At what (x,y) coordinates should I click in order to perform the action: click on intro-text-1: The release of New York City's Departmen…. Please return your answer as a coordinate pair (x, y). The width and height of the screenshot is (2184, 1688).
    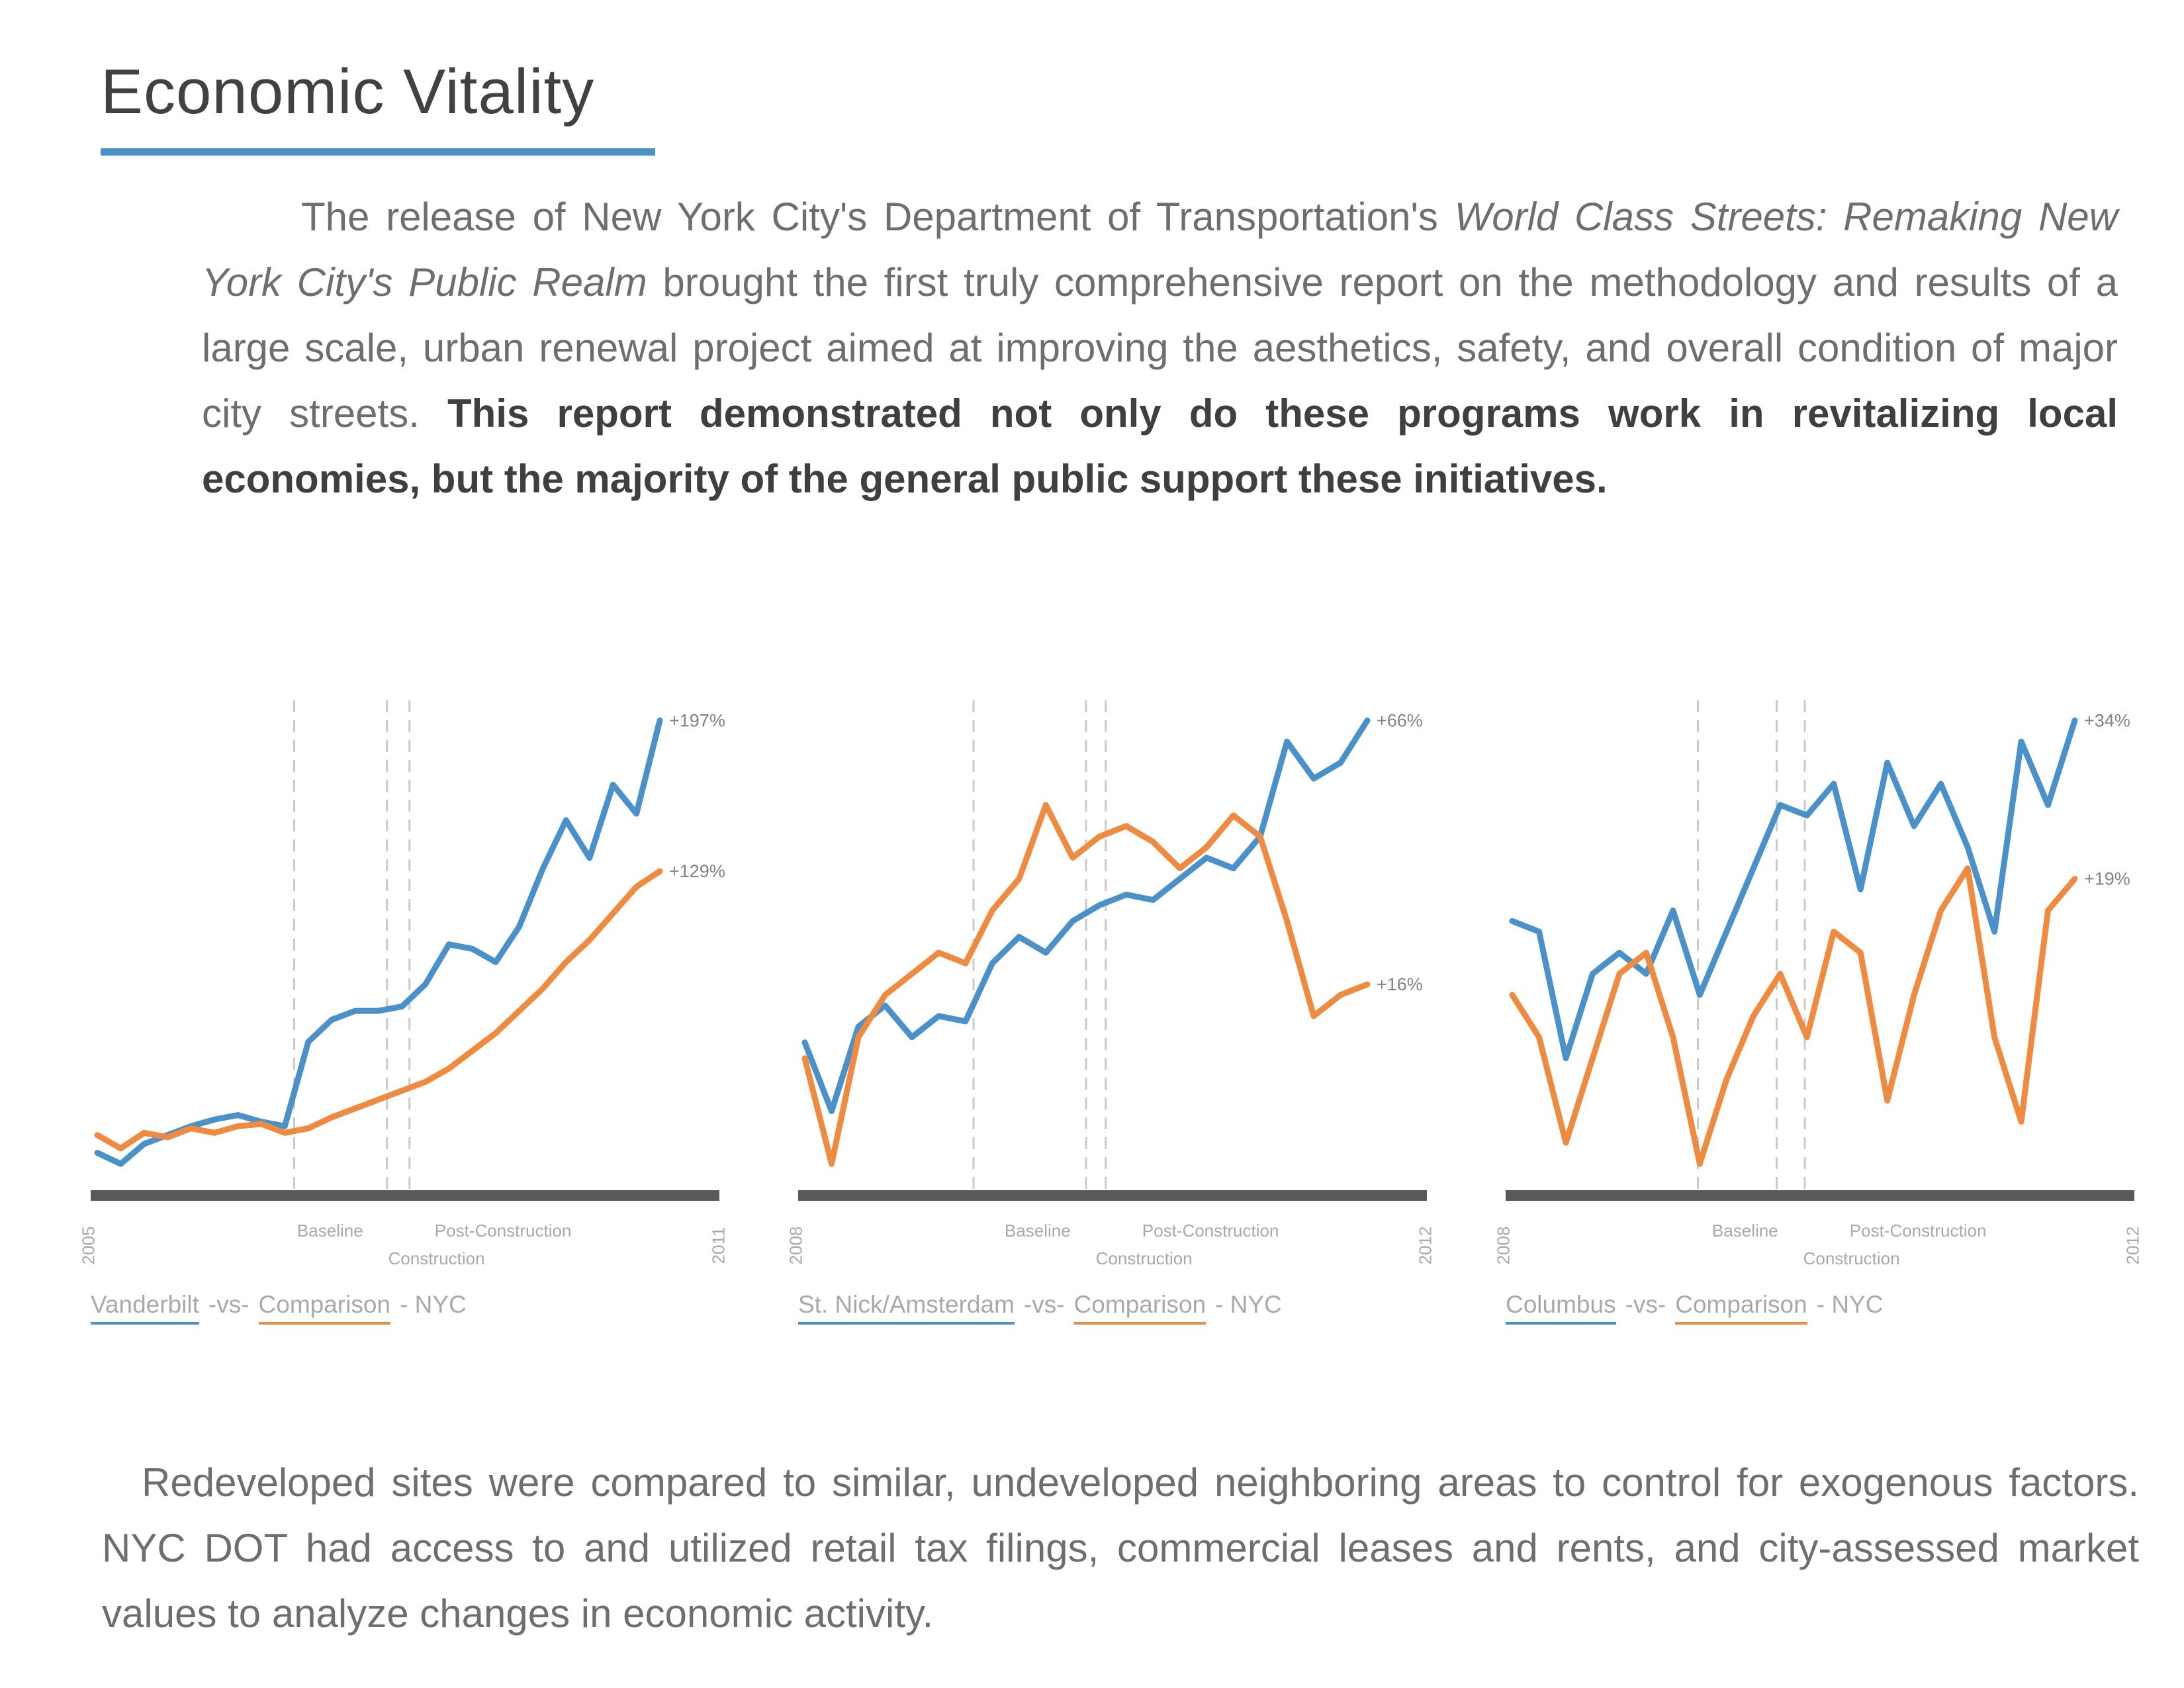
    Looking at the image, I should click on (878, 217).